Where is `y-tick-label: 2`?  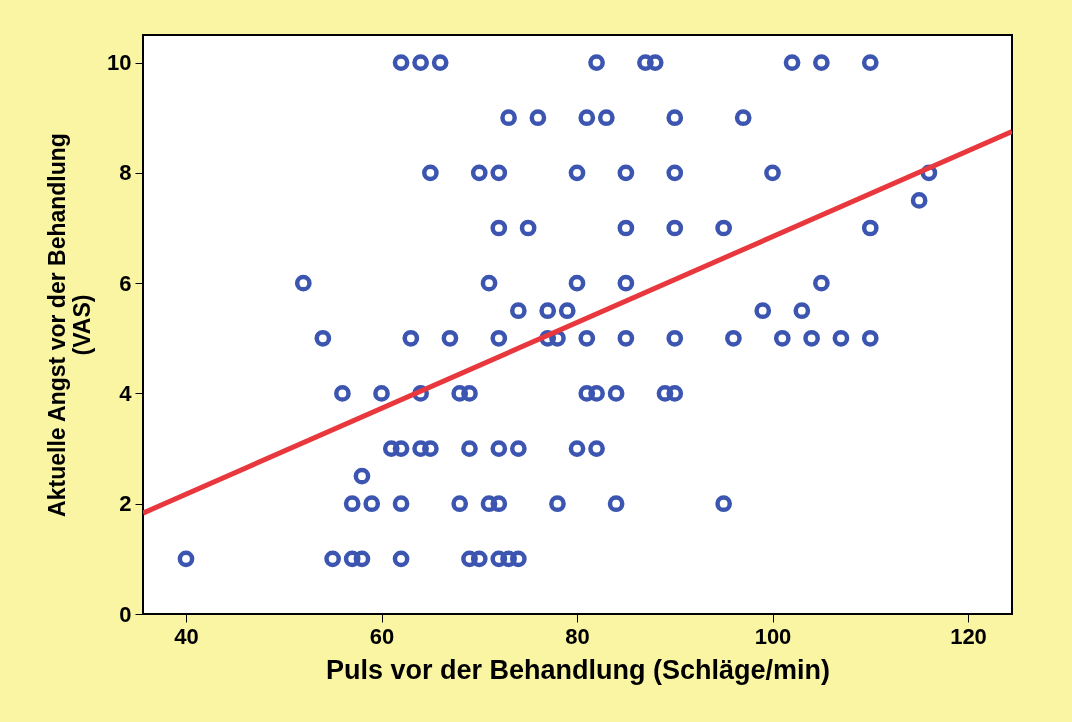 y-tick-label: 2 is located at coordinates (125, 504).